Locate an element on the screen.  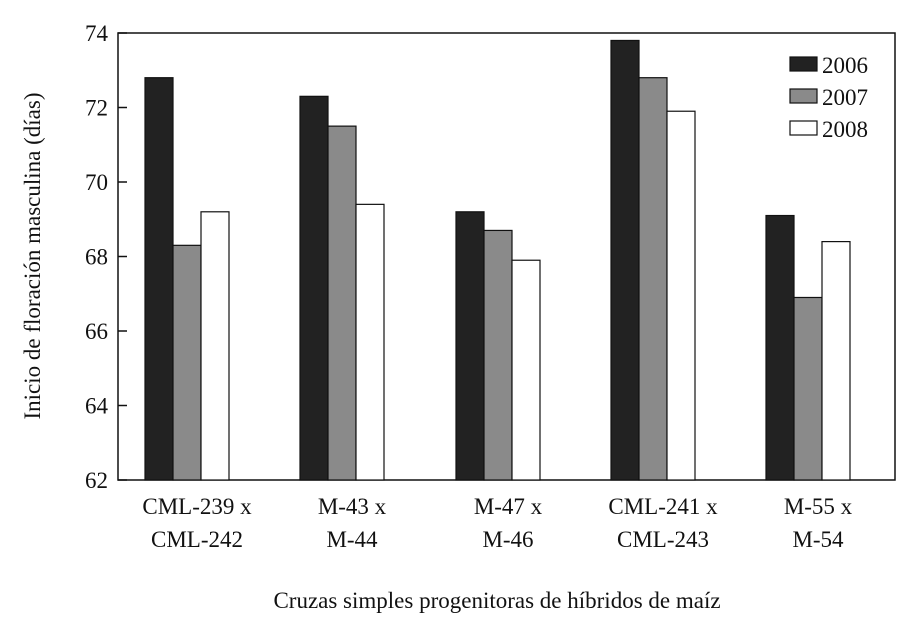
x-category-label: M-55 x is located at coordinates (818, 506).